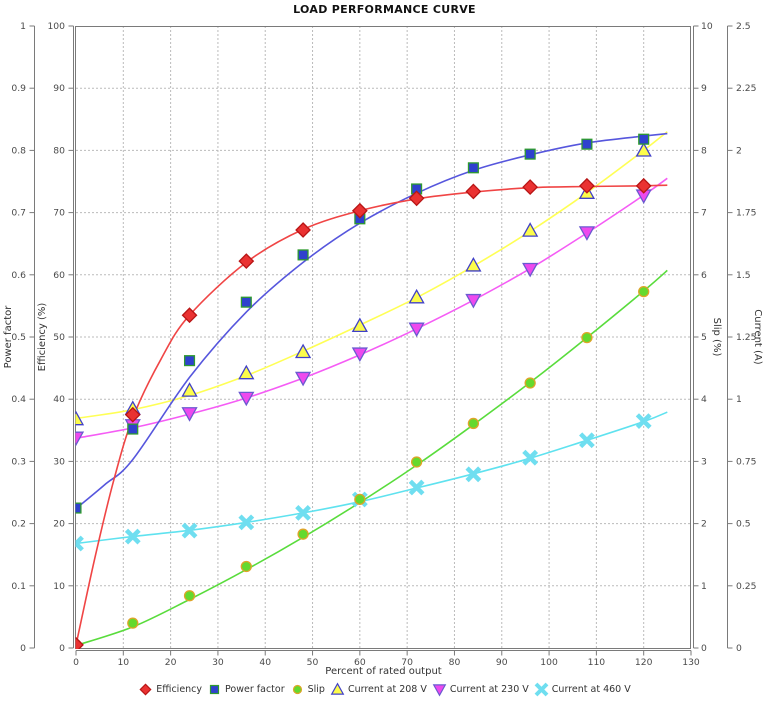  I want to click on y-axis-current: 0 0.25 0.5 0.75 1 1.25 1.5 1.75 2 2.25 2.5, so click(742, 337).